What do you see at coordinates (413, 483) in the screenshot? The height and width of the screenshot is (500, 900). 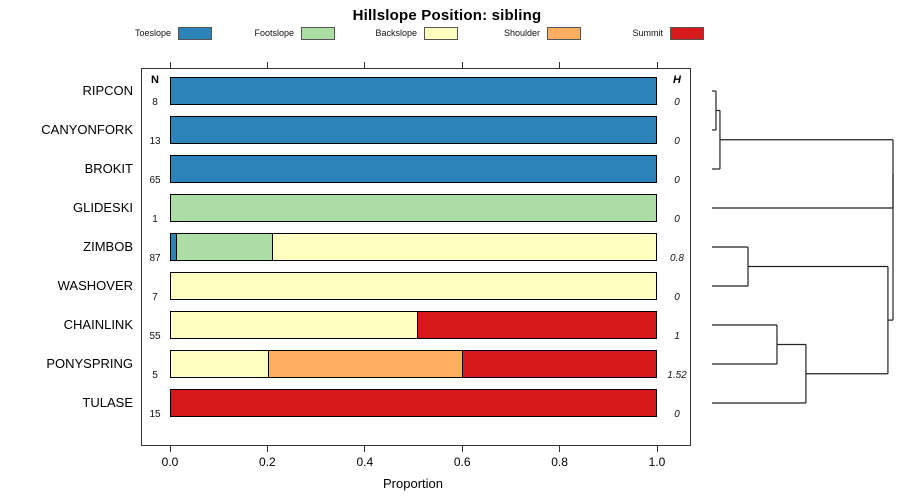 I see `x-axis-title: Proportion` at bounding box center [413, 483].